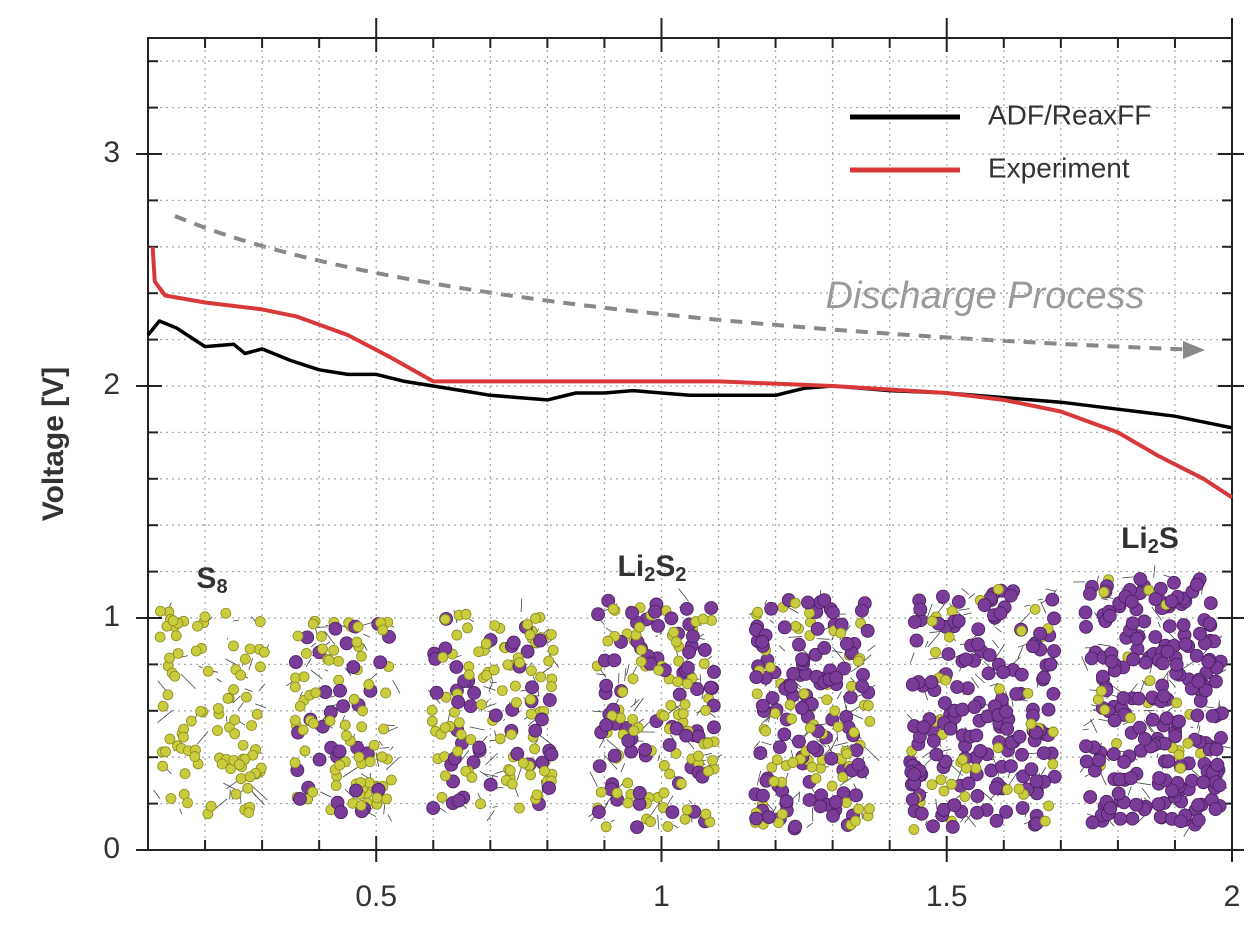 The width and height of the screenshot is (1250, 926). What do you see at coordinates (1194, 350) in the screenshot?
I see `arrow-head` at bounding box center [1194, 350].